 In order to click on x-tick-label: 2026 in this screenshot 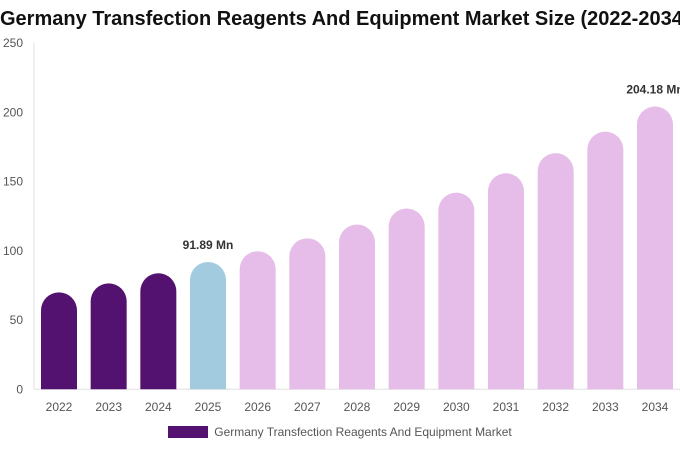, I will do `click(257, 407)`.